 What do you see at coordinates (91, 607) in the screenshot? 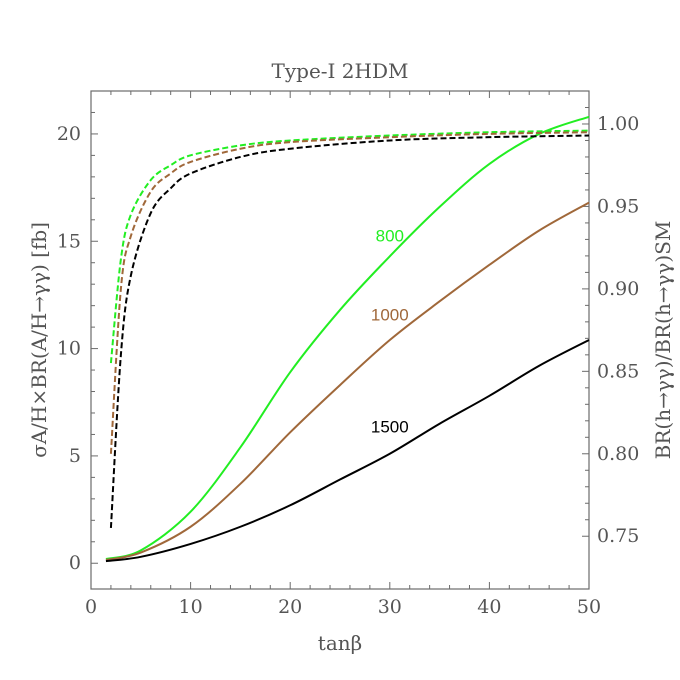
I see `x-tick-label: 0` at bounding box center [91, 607].